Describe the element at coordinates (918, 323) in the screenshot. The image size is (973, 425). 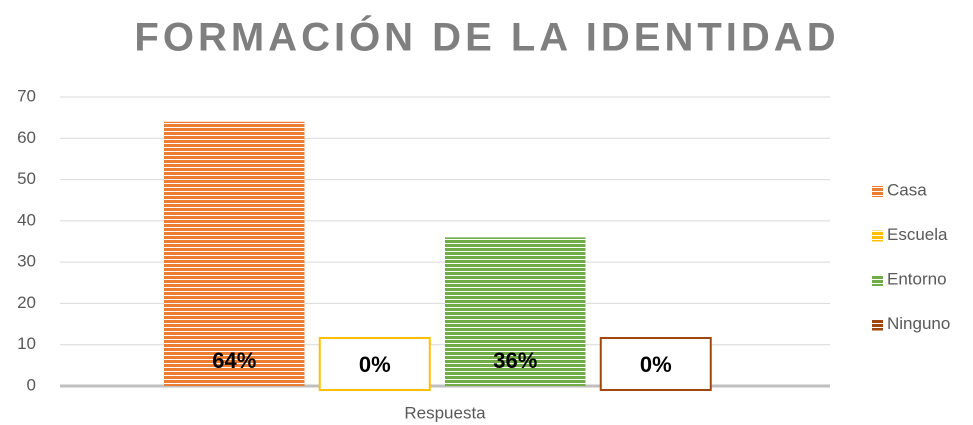
I see `legend-label: Ninguno` at that location.